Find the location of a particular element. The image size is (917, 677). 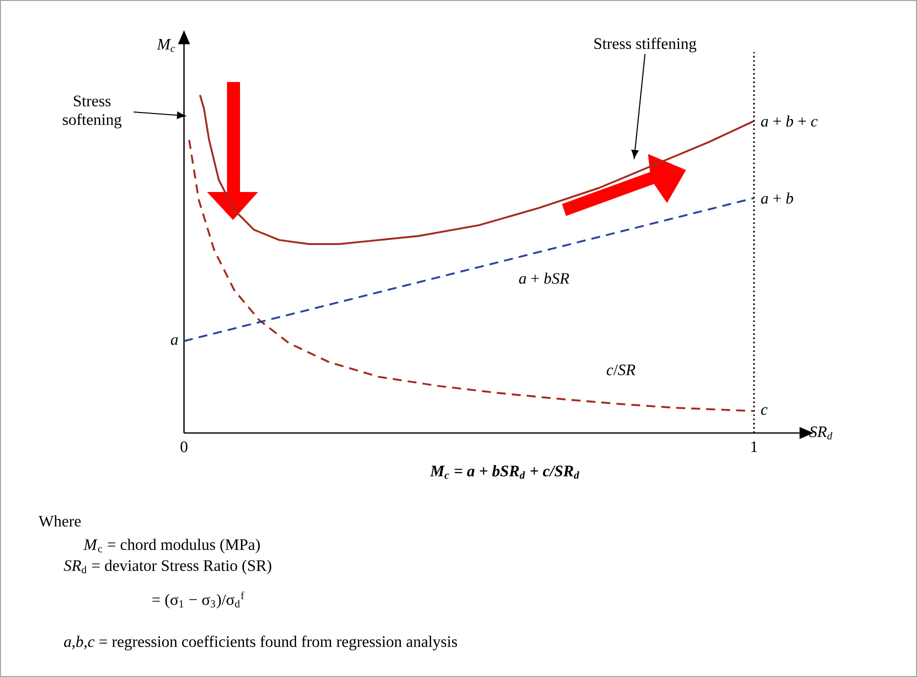

text: M$_{c}$ = a + bSR$_{d}$ + c/SR$_{d}$ is located at coordinates (505, 472).